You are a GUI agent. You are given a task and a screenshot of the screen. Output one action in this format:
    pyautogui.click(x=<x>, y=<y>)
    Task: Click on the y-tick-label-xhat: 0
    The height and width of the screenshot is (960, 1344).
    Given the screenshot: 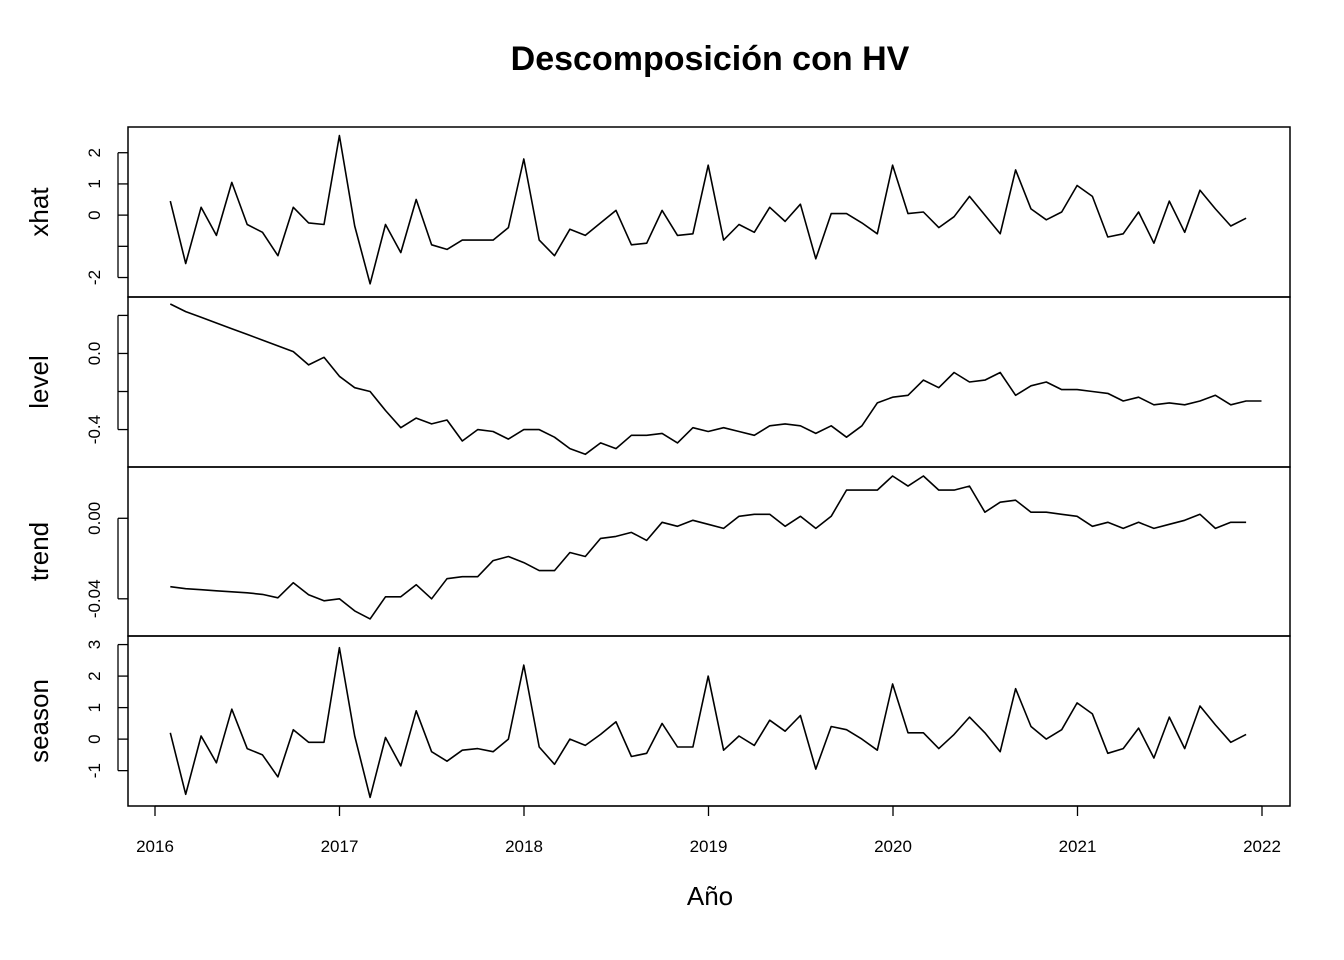 What is the action you would take?
    pyautogui.click(x=94, y=214)
    